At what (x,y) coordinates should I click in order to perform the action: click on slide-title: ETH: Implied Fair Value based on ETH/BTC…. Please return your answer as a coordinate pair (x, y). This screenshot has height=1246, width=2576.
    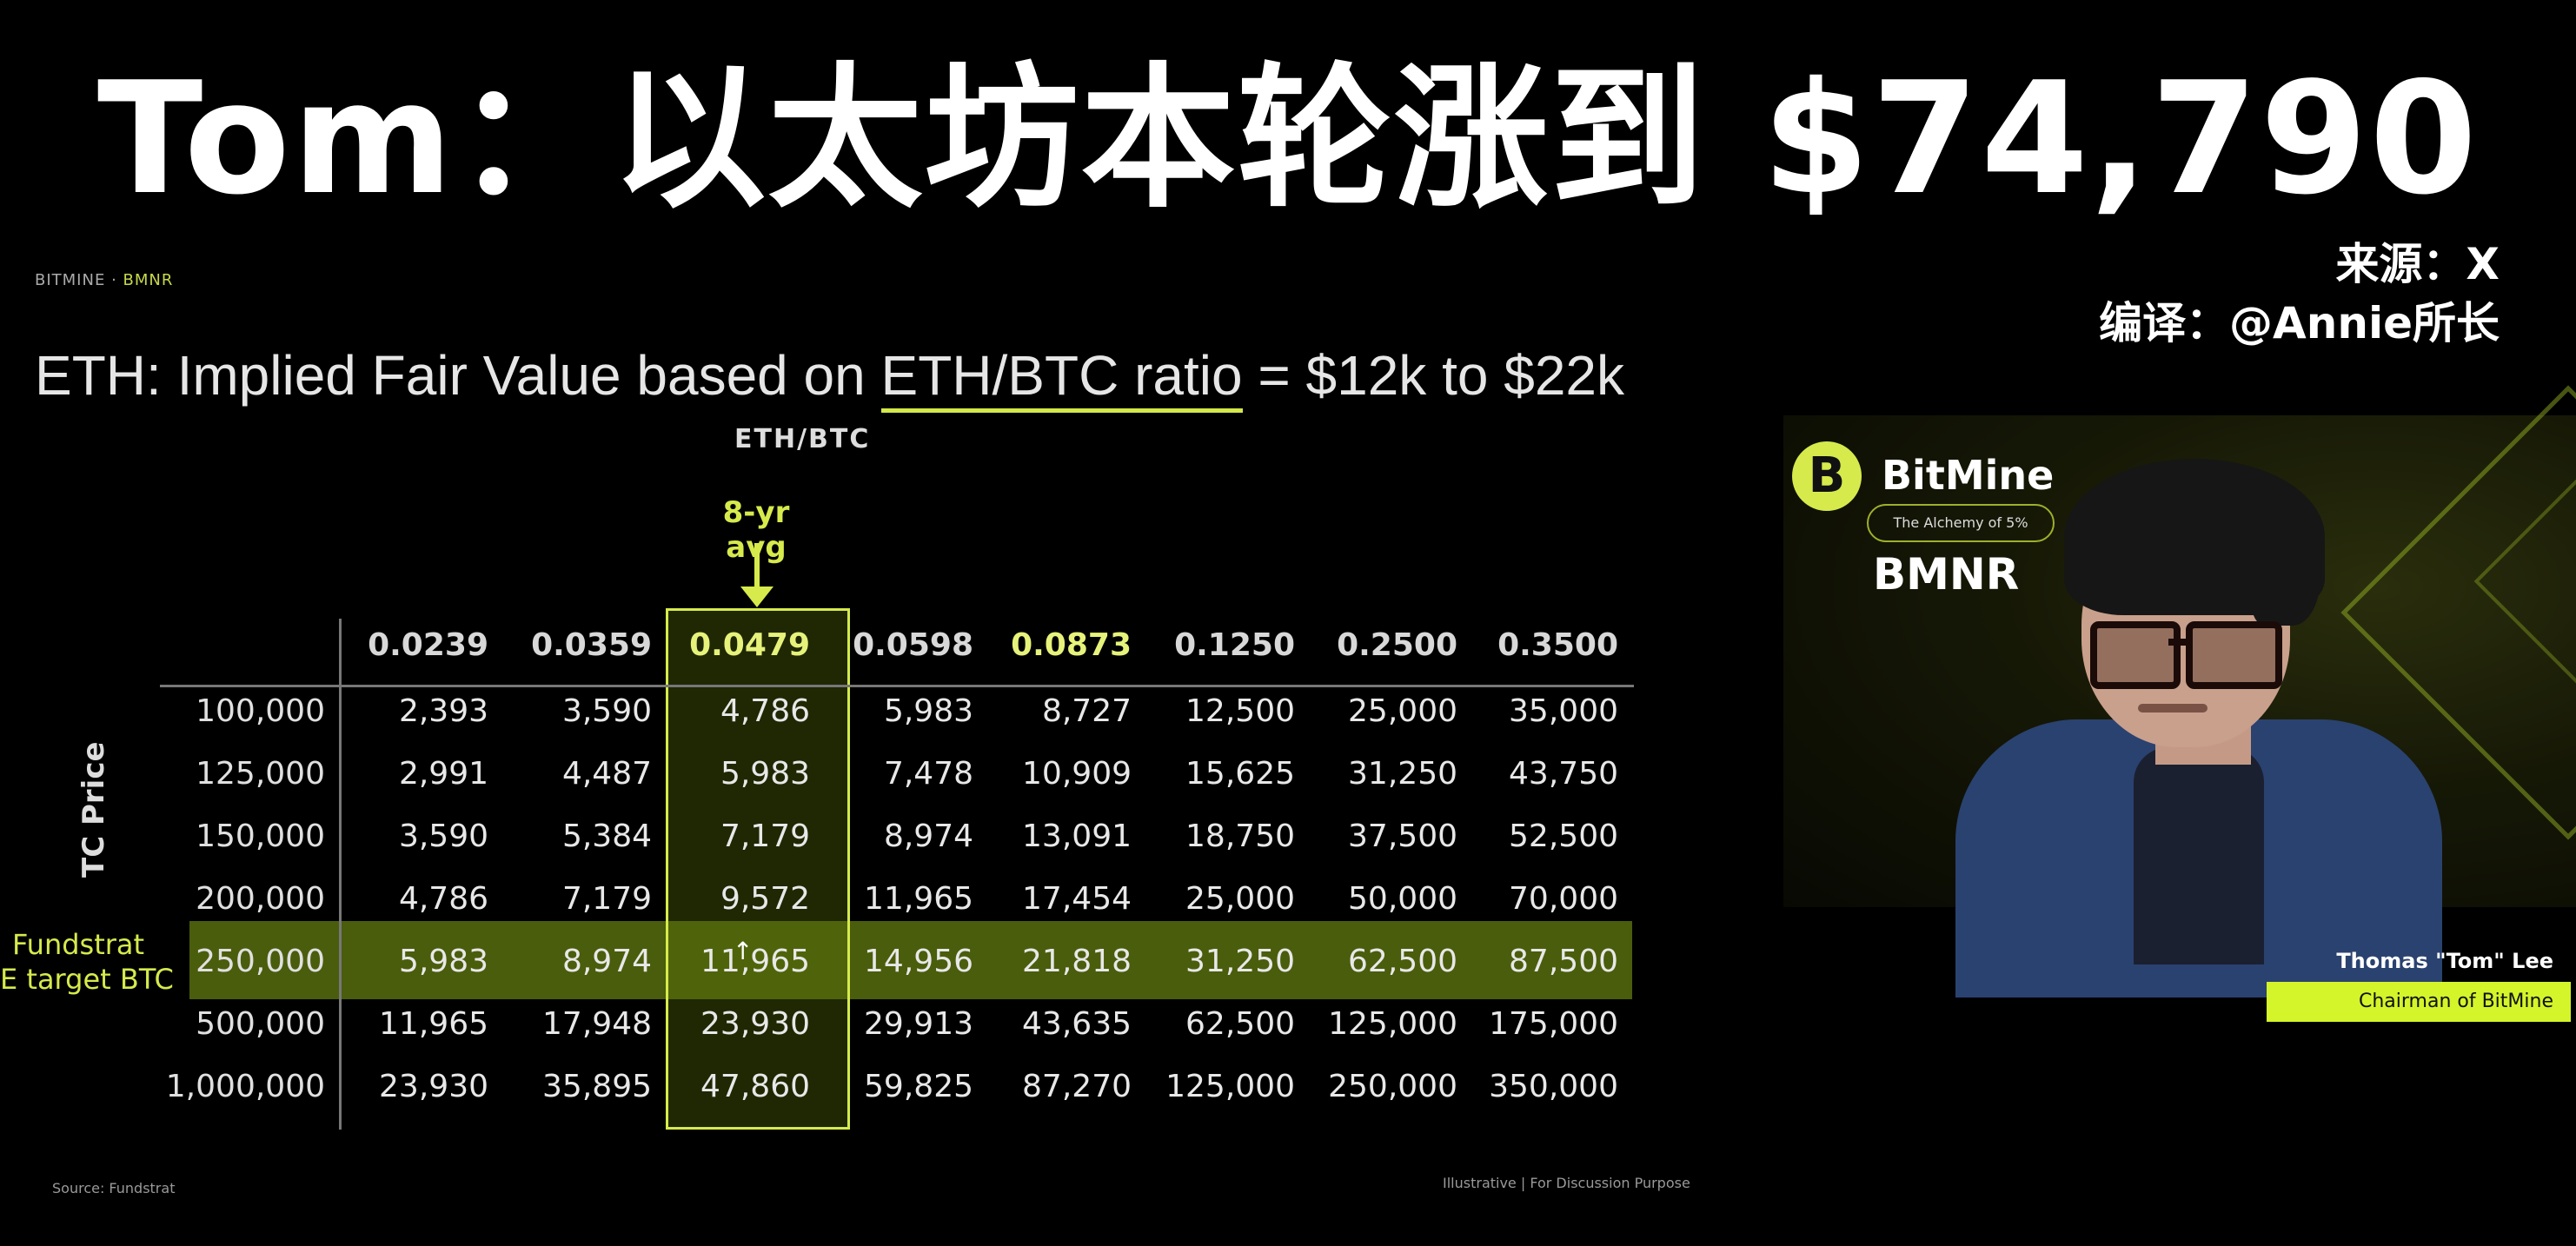
    Looking at the image, I should click on (829, 378).